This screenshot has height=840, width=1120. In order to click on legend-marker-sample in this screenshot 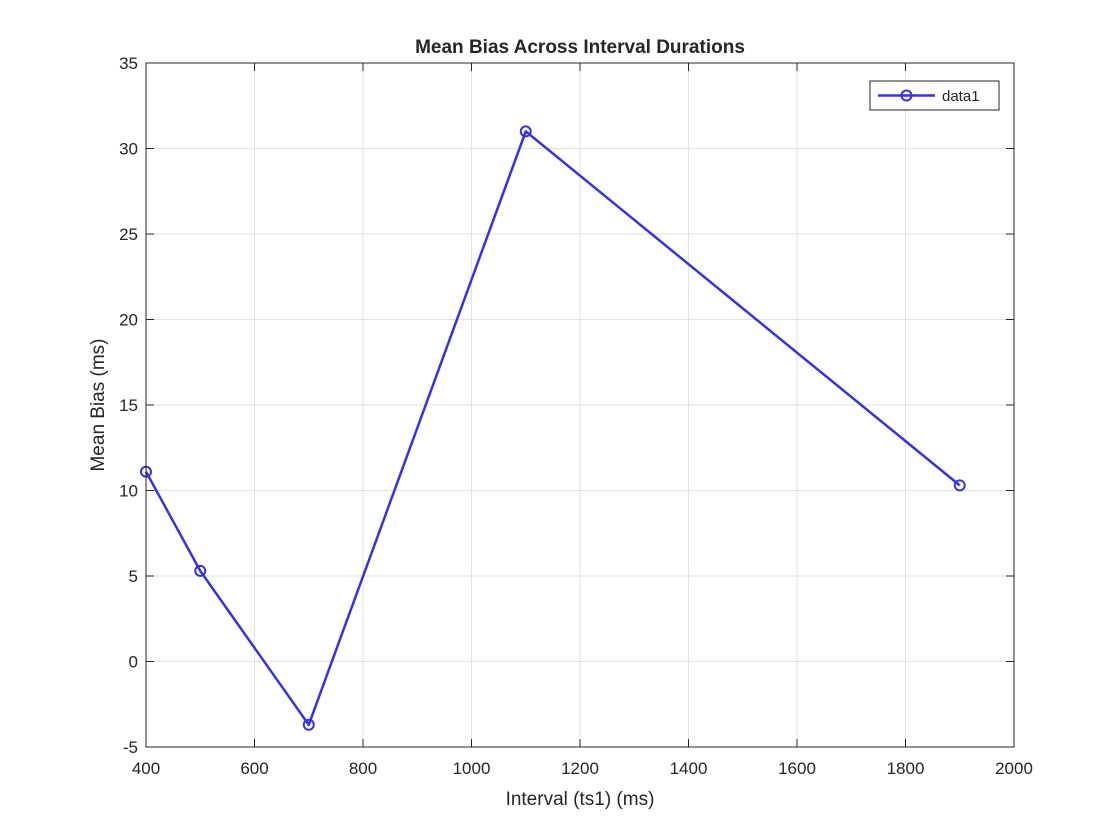, I will do `click(906, 95)`.